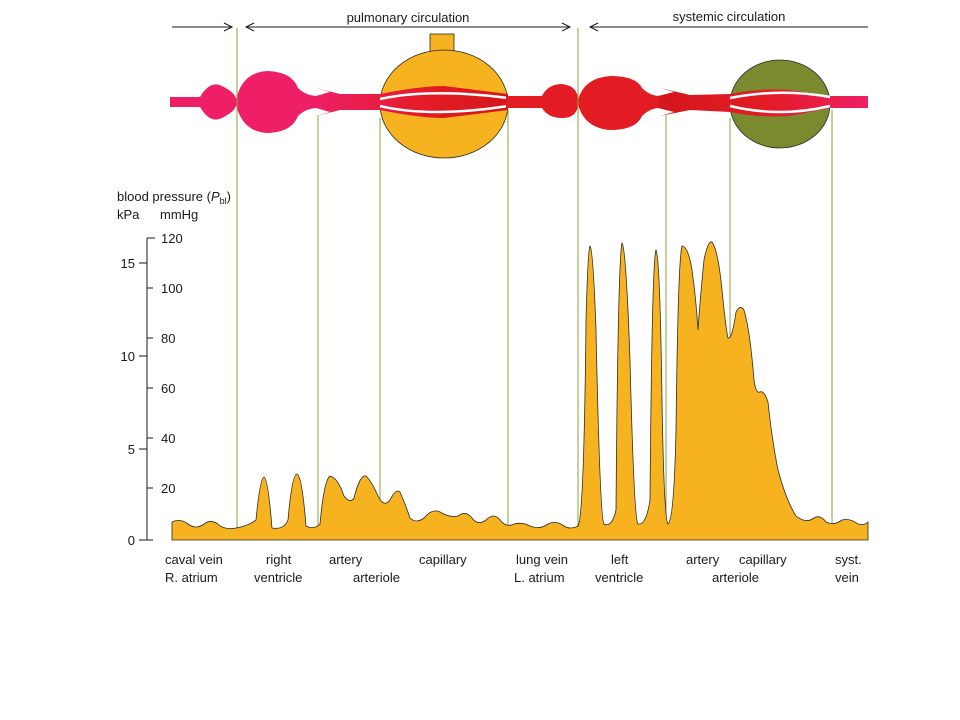 This screenshot has width=960, height=720. Describe the element at coordinates (168, 438) in the screenshot. I see `mmhg-tick-40: 40` at that location.